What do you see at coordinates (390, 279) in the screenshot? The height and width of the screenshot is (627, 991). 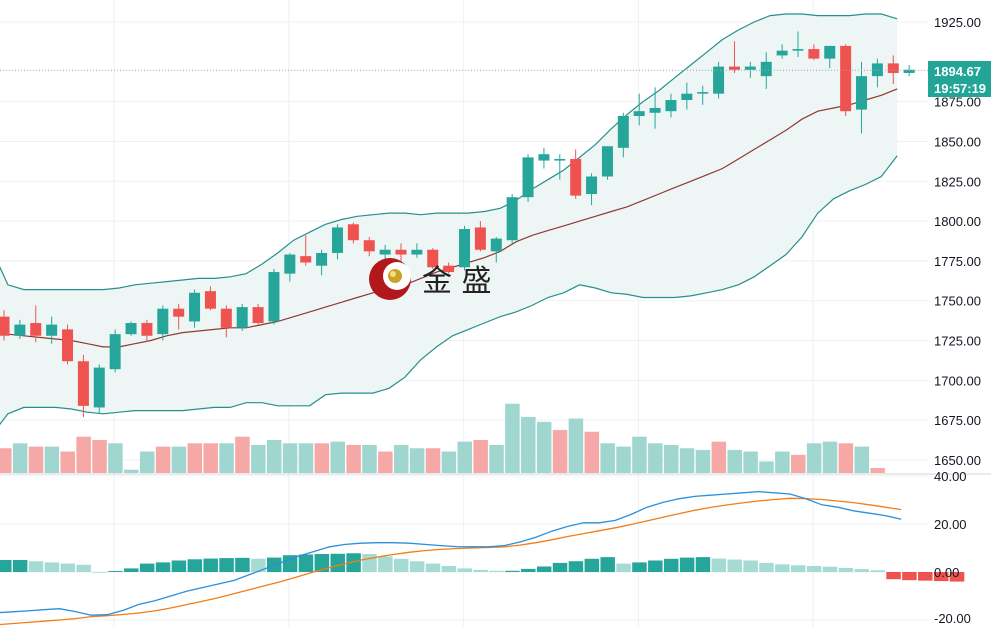 I see `logo-icon` at bounding box center [390, 279].